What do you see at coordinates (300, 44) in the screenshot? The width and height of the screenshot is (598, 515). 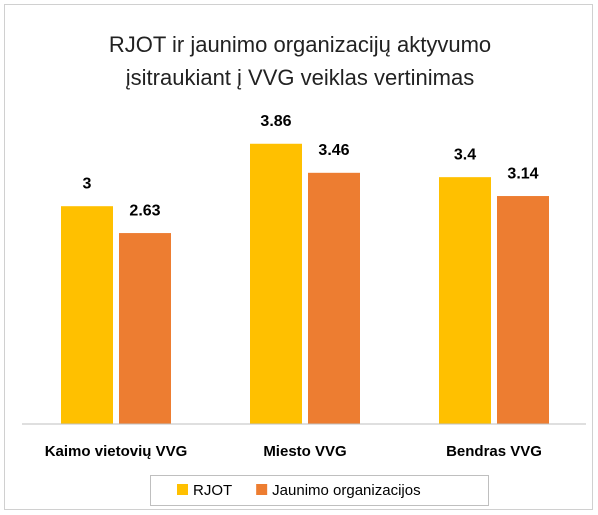 I see `chart-title: RJOT ir jaunimo organizacijų aktyvumo` at bounding box center [300, 44].